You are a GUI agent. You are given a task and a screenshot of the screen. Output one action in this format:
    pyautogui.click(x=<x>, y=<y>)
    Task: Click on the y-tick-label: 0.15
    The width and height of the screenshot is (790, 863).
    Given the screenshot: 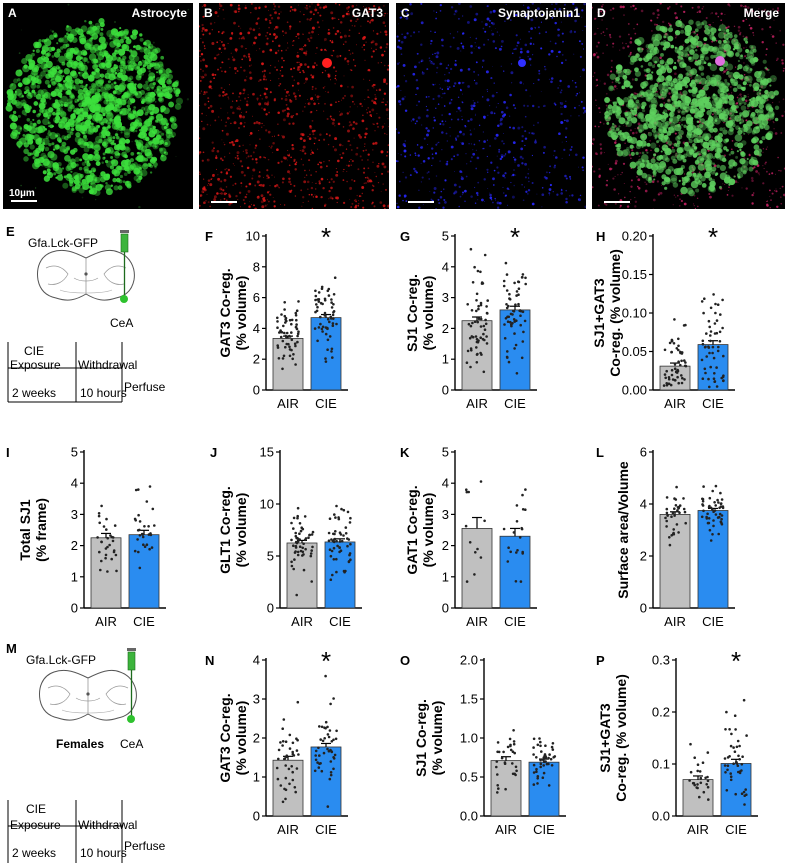 What is the action you would take?
    pyautogui.click(x=634, y=274)
    